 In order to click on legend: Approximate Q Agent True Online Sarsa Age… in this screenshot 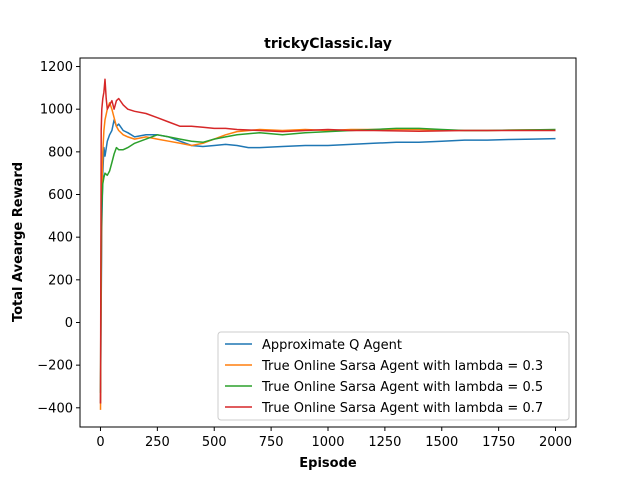, I will do `click(393, 376)`.